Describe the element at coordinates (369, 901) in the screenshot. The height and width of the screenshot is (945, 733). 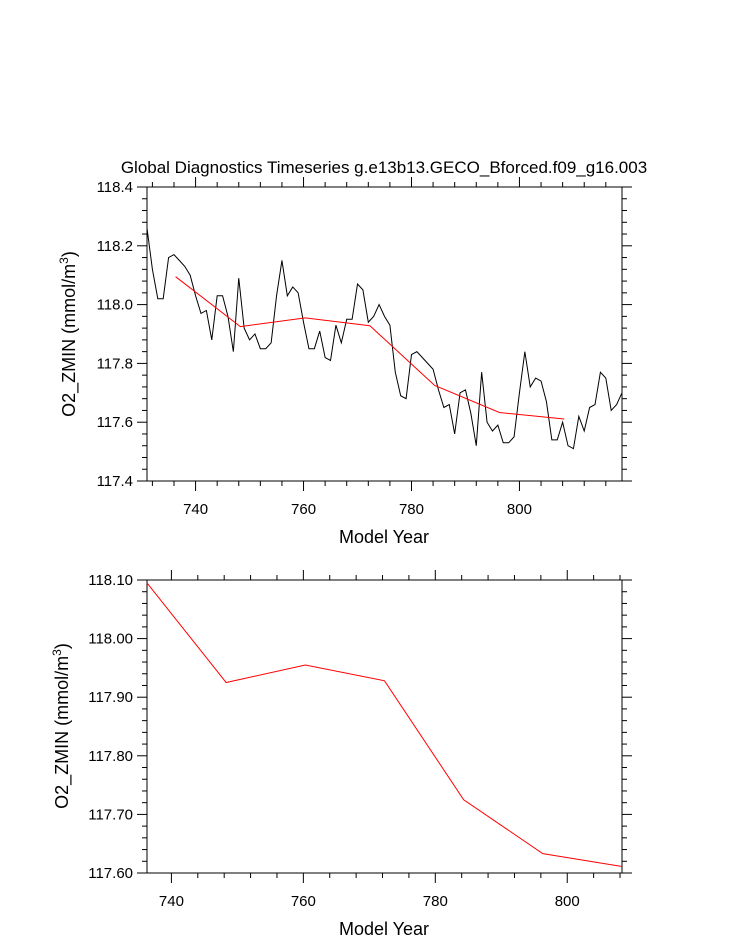
I see `bottom-chart-x-tick-labels: 740 760 780 800` at that location.